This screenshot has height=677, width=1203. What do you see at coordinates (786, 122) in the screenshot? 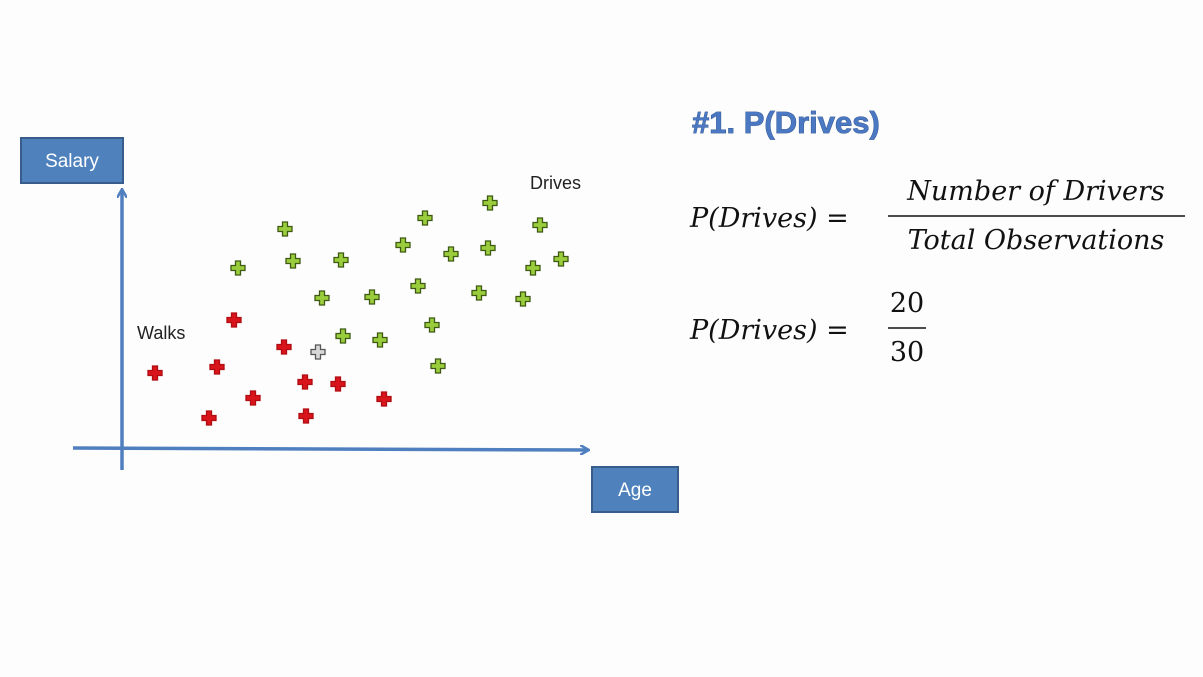
I see `title: #1. P(Drives)` at bounding box center [786, 122].